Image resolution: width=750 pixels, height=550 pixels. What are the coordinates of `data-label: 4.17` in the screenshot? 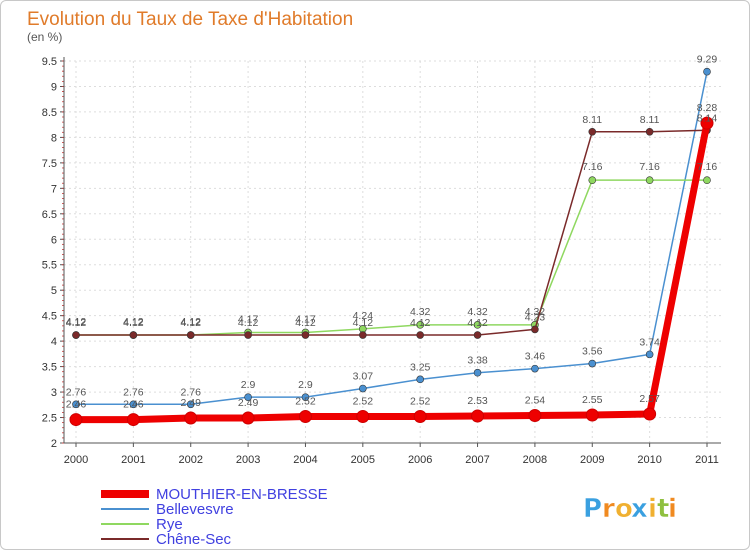 It's located at (248, 319).